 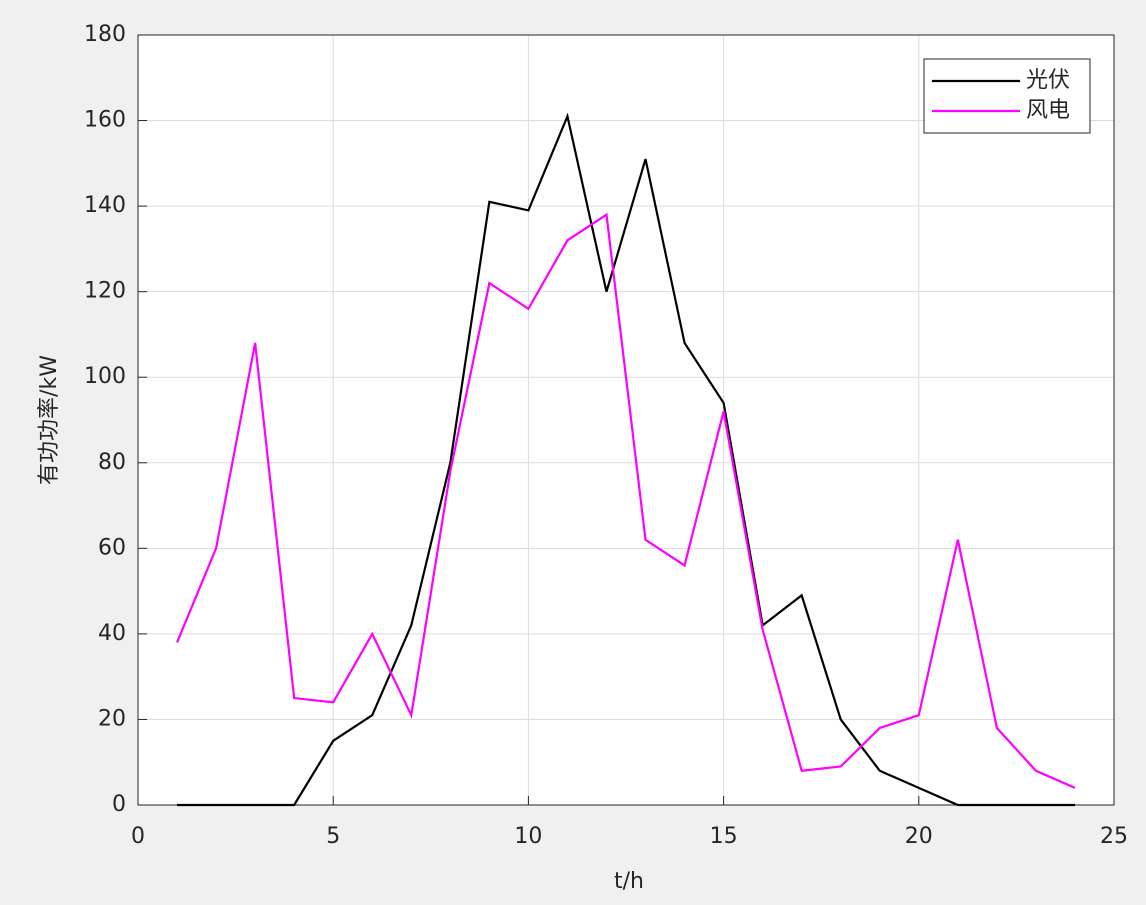 I want to click on y-tick-label: 140, so click(x=105, y=205).